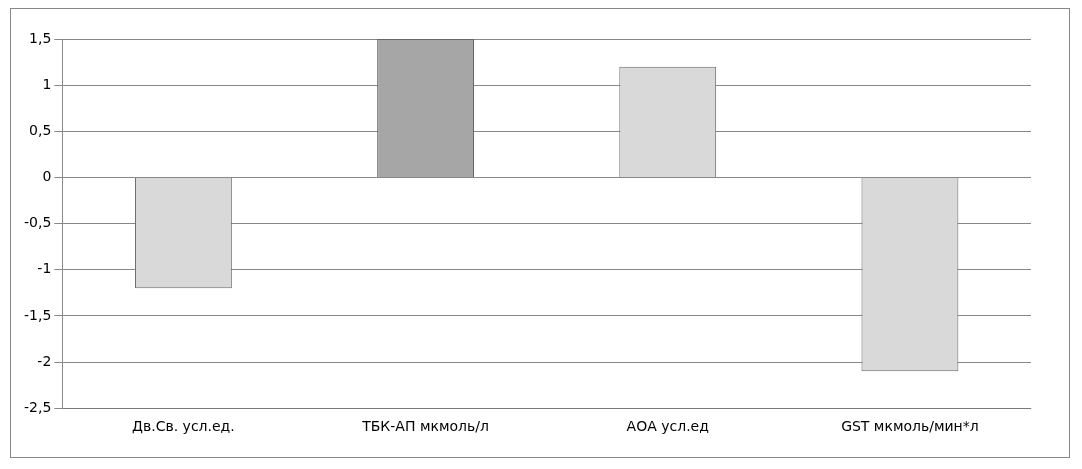  Describe the element at coordinates (183, 426) in the screenshot. I see `x-tick-label: Дв.Св. усл.ед.` at that location.